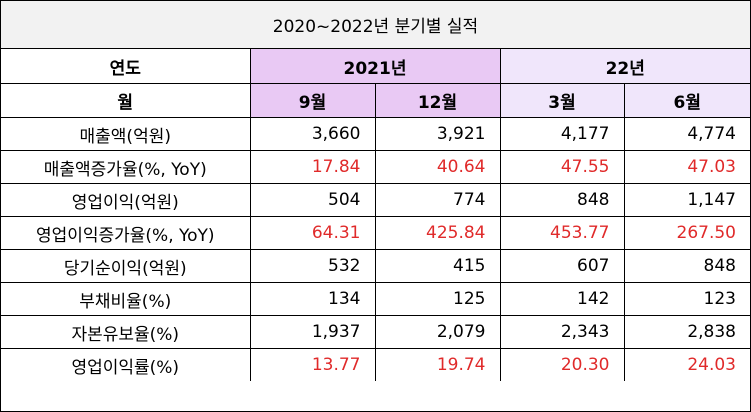  Describe the element at coordinates (562, 266) in the screenshot. I see `value-cell: 607` at that location.